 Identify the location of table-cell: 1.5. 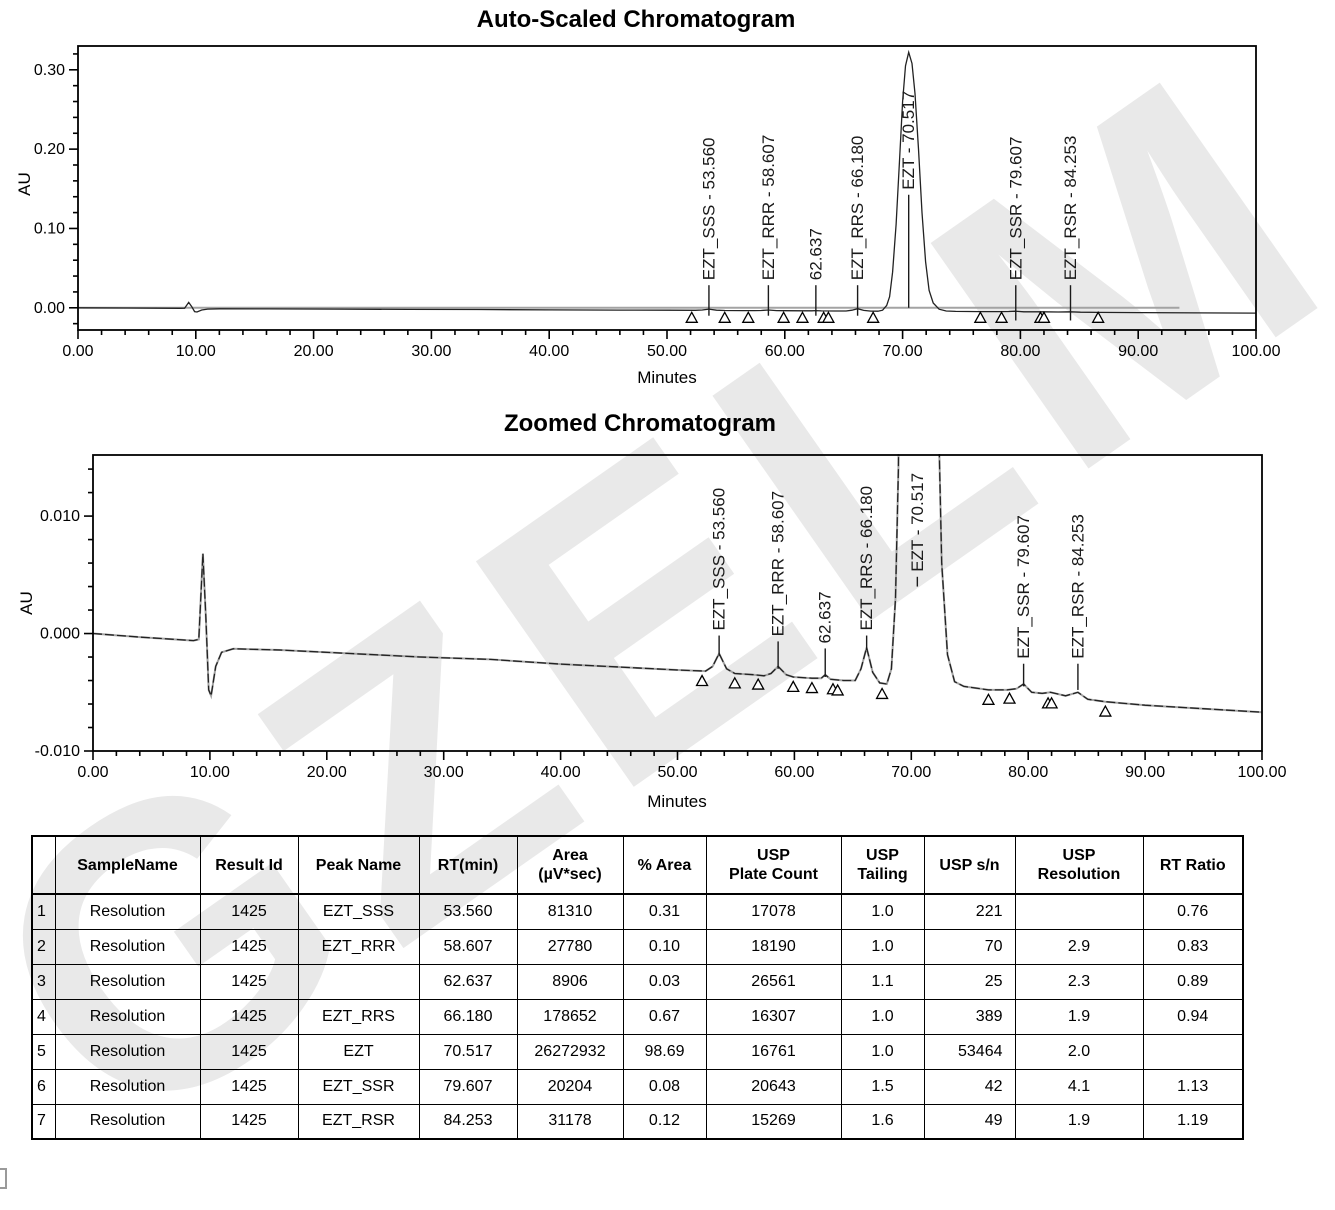
(882, 1086).